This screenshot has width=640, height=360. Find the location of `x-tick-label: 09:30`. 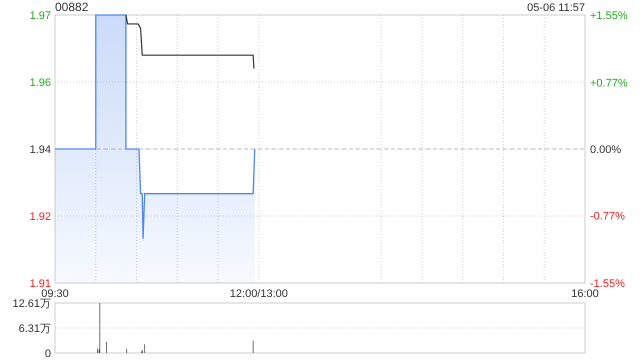

x-tick-label: 09:30 is located at coordinates (55, 294).